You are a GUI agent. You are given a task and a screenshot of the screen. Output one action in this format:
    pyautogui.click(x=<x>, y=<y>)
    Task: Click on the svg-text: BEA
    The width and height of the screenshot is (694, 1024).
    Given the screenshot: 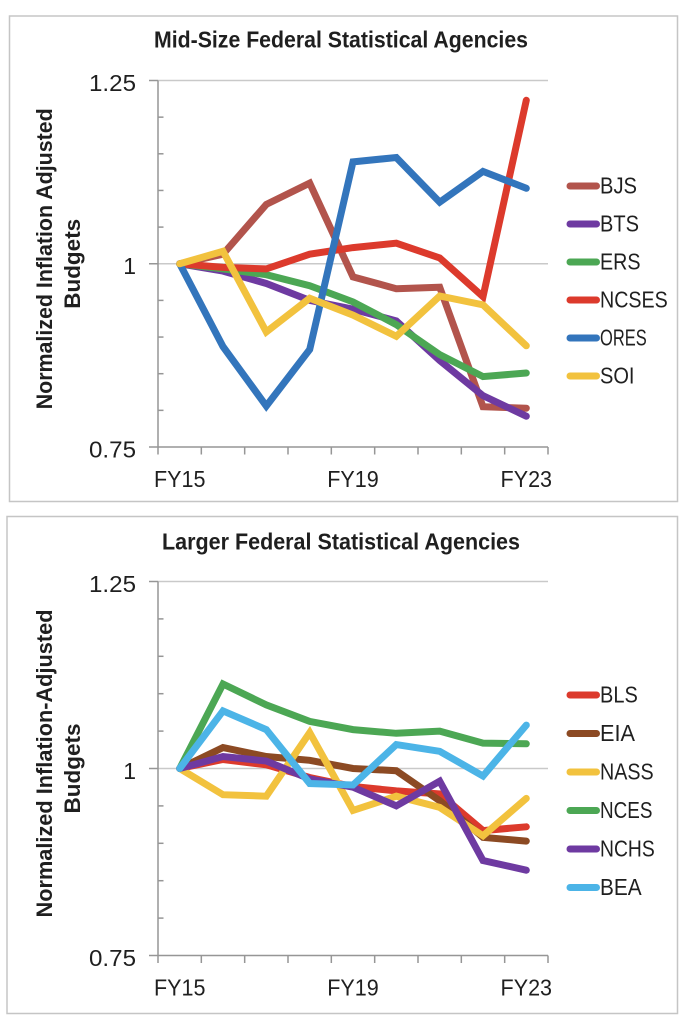 What is the action you would take?
    pyautogui.click(x=621, y=887)
    